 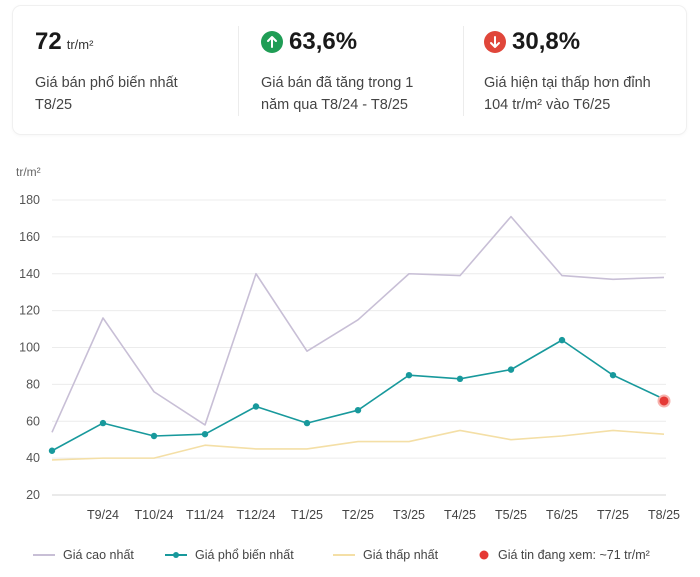 What do you see at coordinates (323, 41) in the screenshot?
I see `increase-value: 63,6%` at bounding box center [323, 41].